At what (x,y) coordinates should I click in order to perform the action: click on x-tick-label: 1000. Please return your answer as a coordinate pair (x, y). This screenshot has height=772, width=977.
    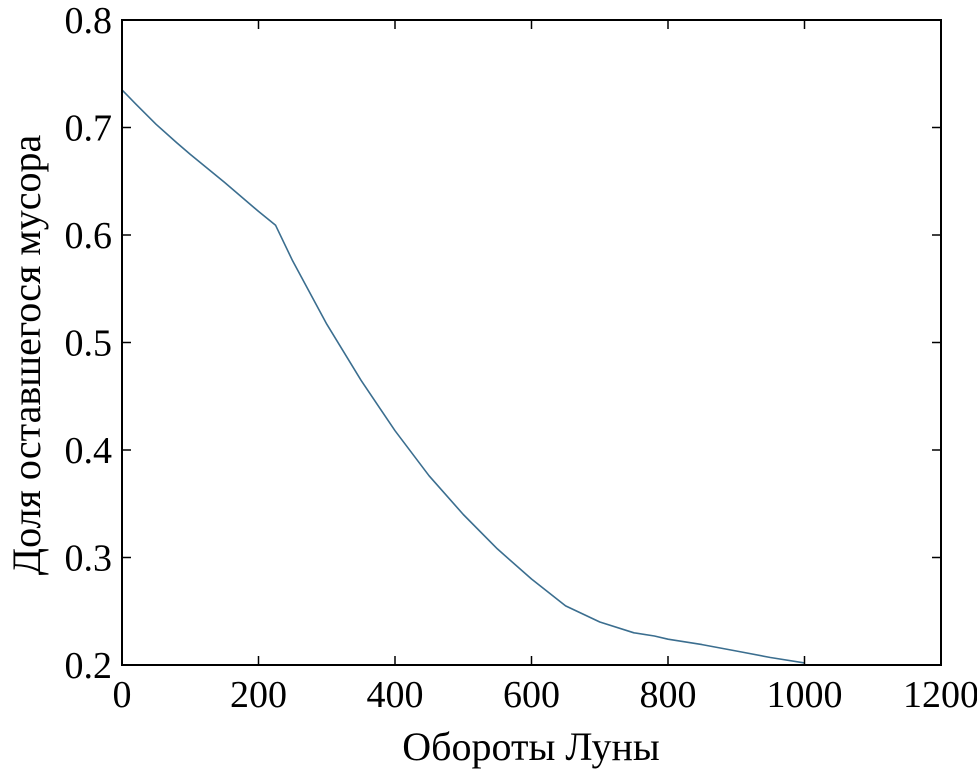
    Looking at the image, I should click on (805, 695).